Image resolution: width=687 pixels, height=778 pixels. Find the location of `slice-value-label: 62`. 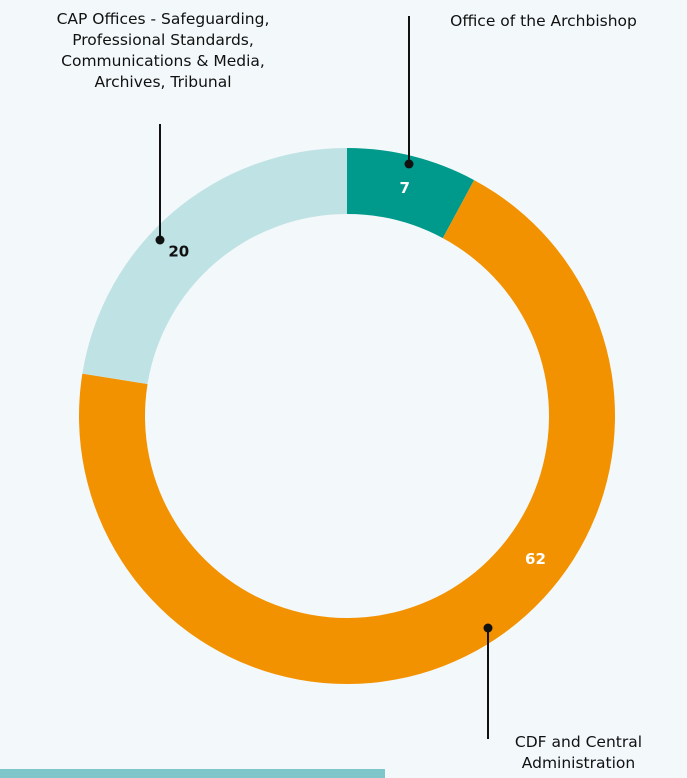

slice-value-label: 62 is located at coordinates (535, 559).